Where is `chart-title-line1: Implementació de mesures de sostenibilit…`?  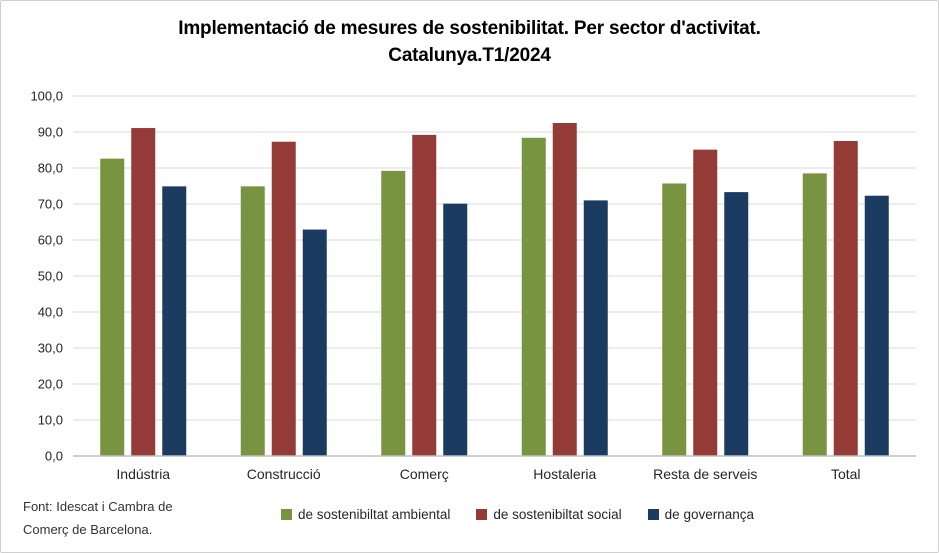 chart-title-line1: Implementació de mesures de sostenibilit… is located at coordinates (469, 28).